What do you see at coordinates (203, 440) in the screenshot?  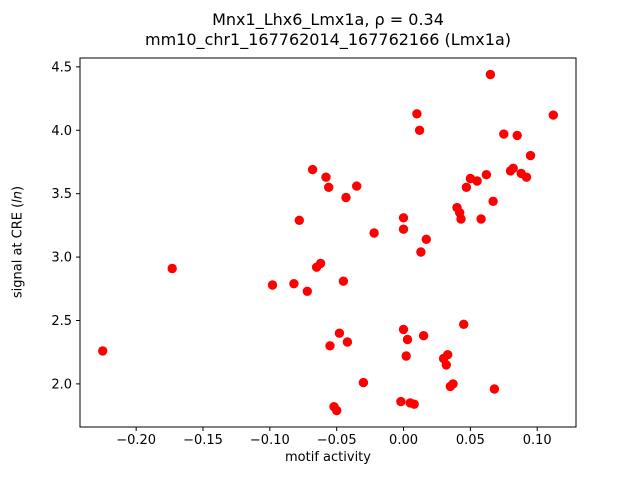 I see `x-tick-label: −0.15` at bounding box center [203, 440].